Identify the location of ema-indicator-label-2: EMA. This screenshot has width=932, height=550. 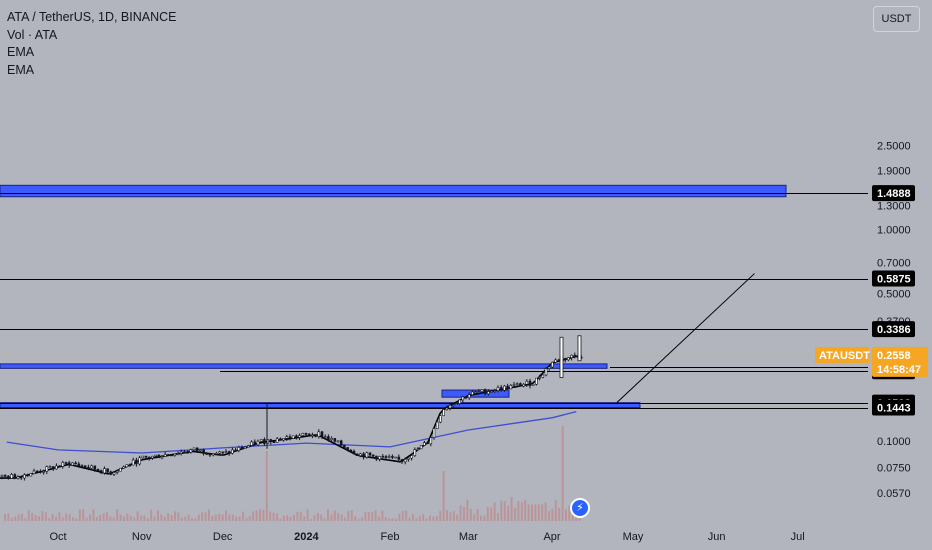
(21, 69).